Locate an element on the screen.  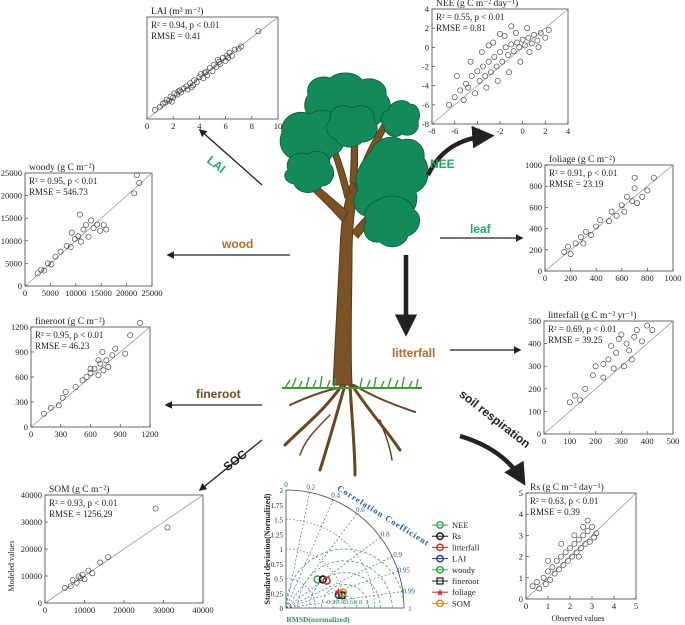
arrow-nee is located at coordinates (460, 151).